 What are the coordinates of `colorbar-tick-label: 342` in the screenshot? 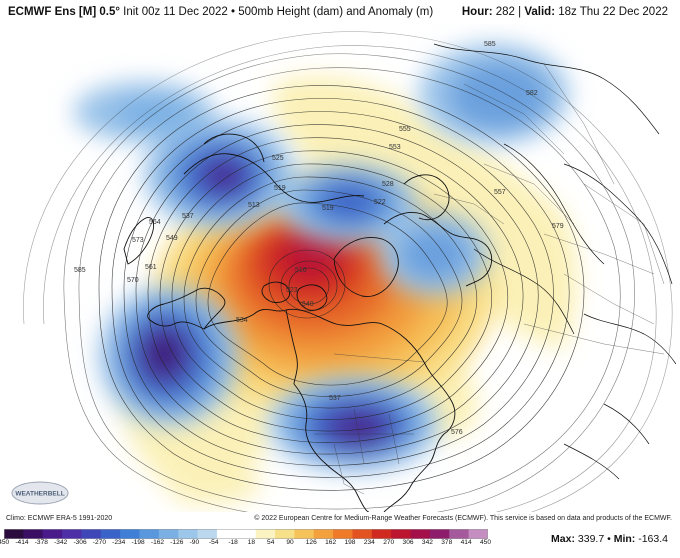 It's located at (427, 542).